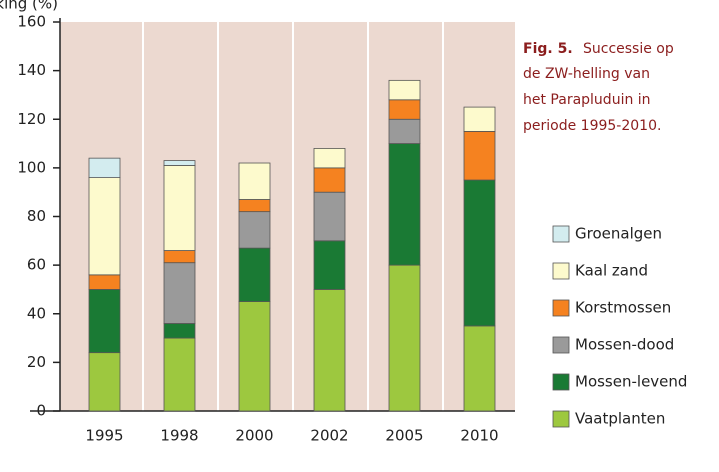 This screenshot has height=472, width=719. What do you see at coordinates (623, 308) in the screenshot?
I see `legend-label: Korstmossen` at bounding box center [623, 308].